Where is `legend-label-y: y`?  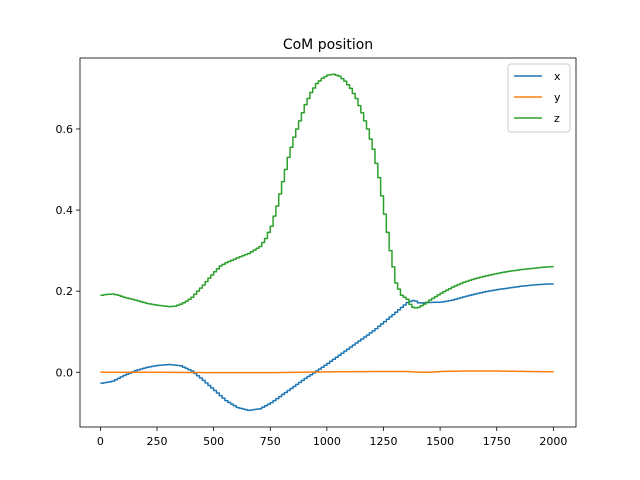
legend-label-y: y is located at coordinates (557, 97).